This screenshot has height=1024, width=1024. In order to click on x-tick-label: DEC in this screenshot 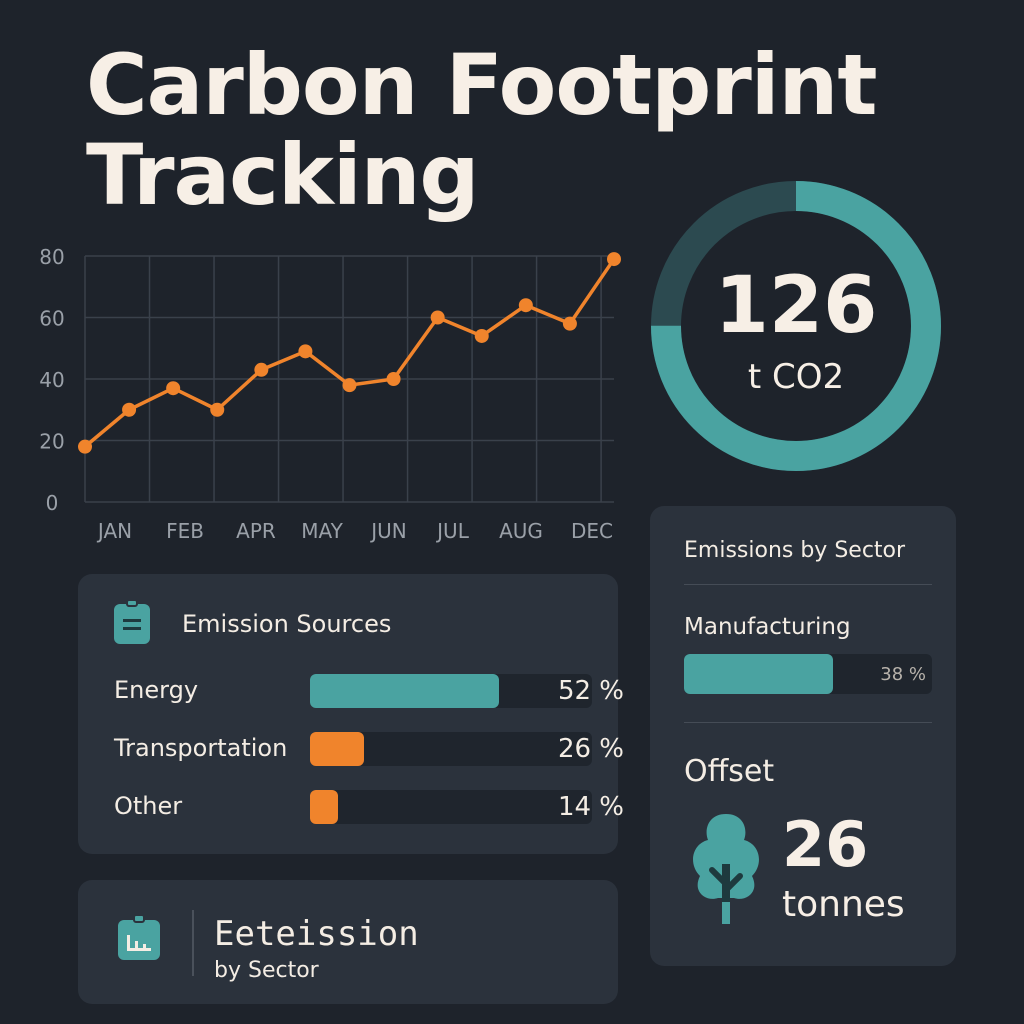, I will do `click(592, 531)`.